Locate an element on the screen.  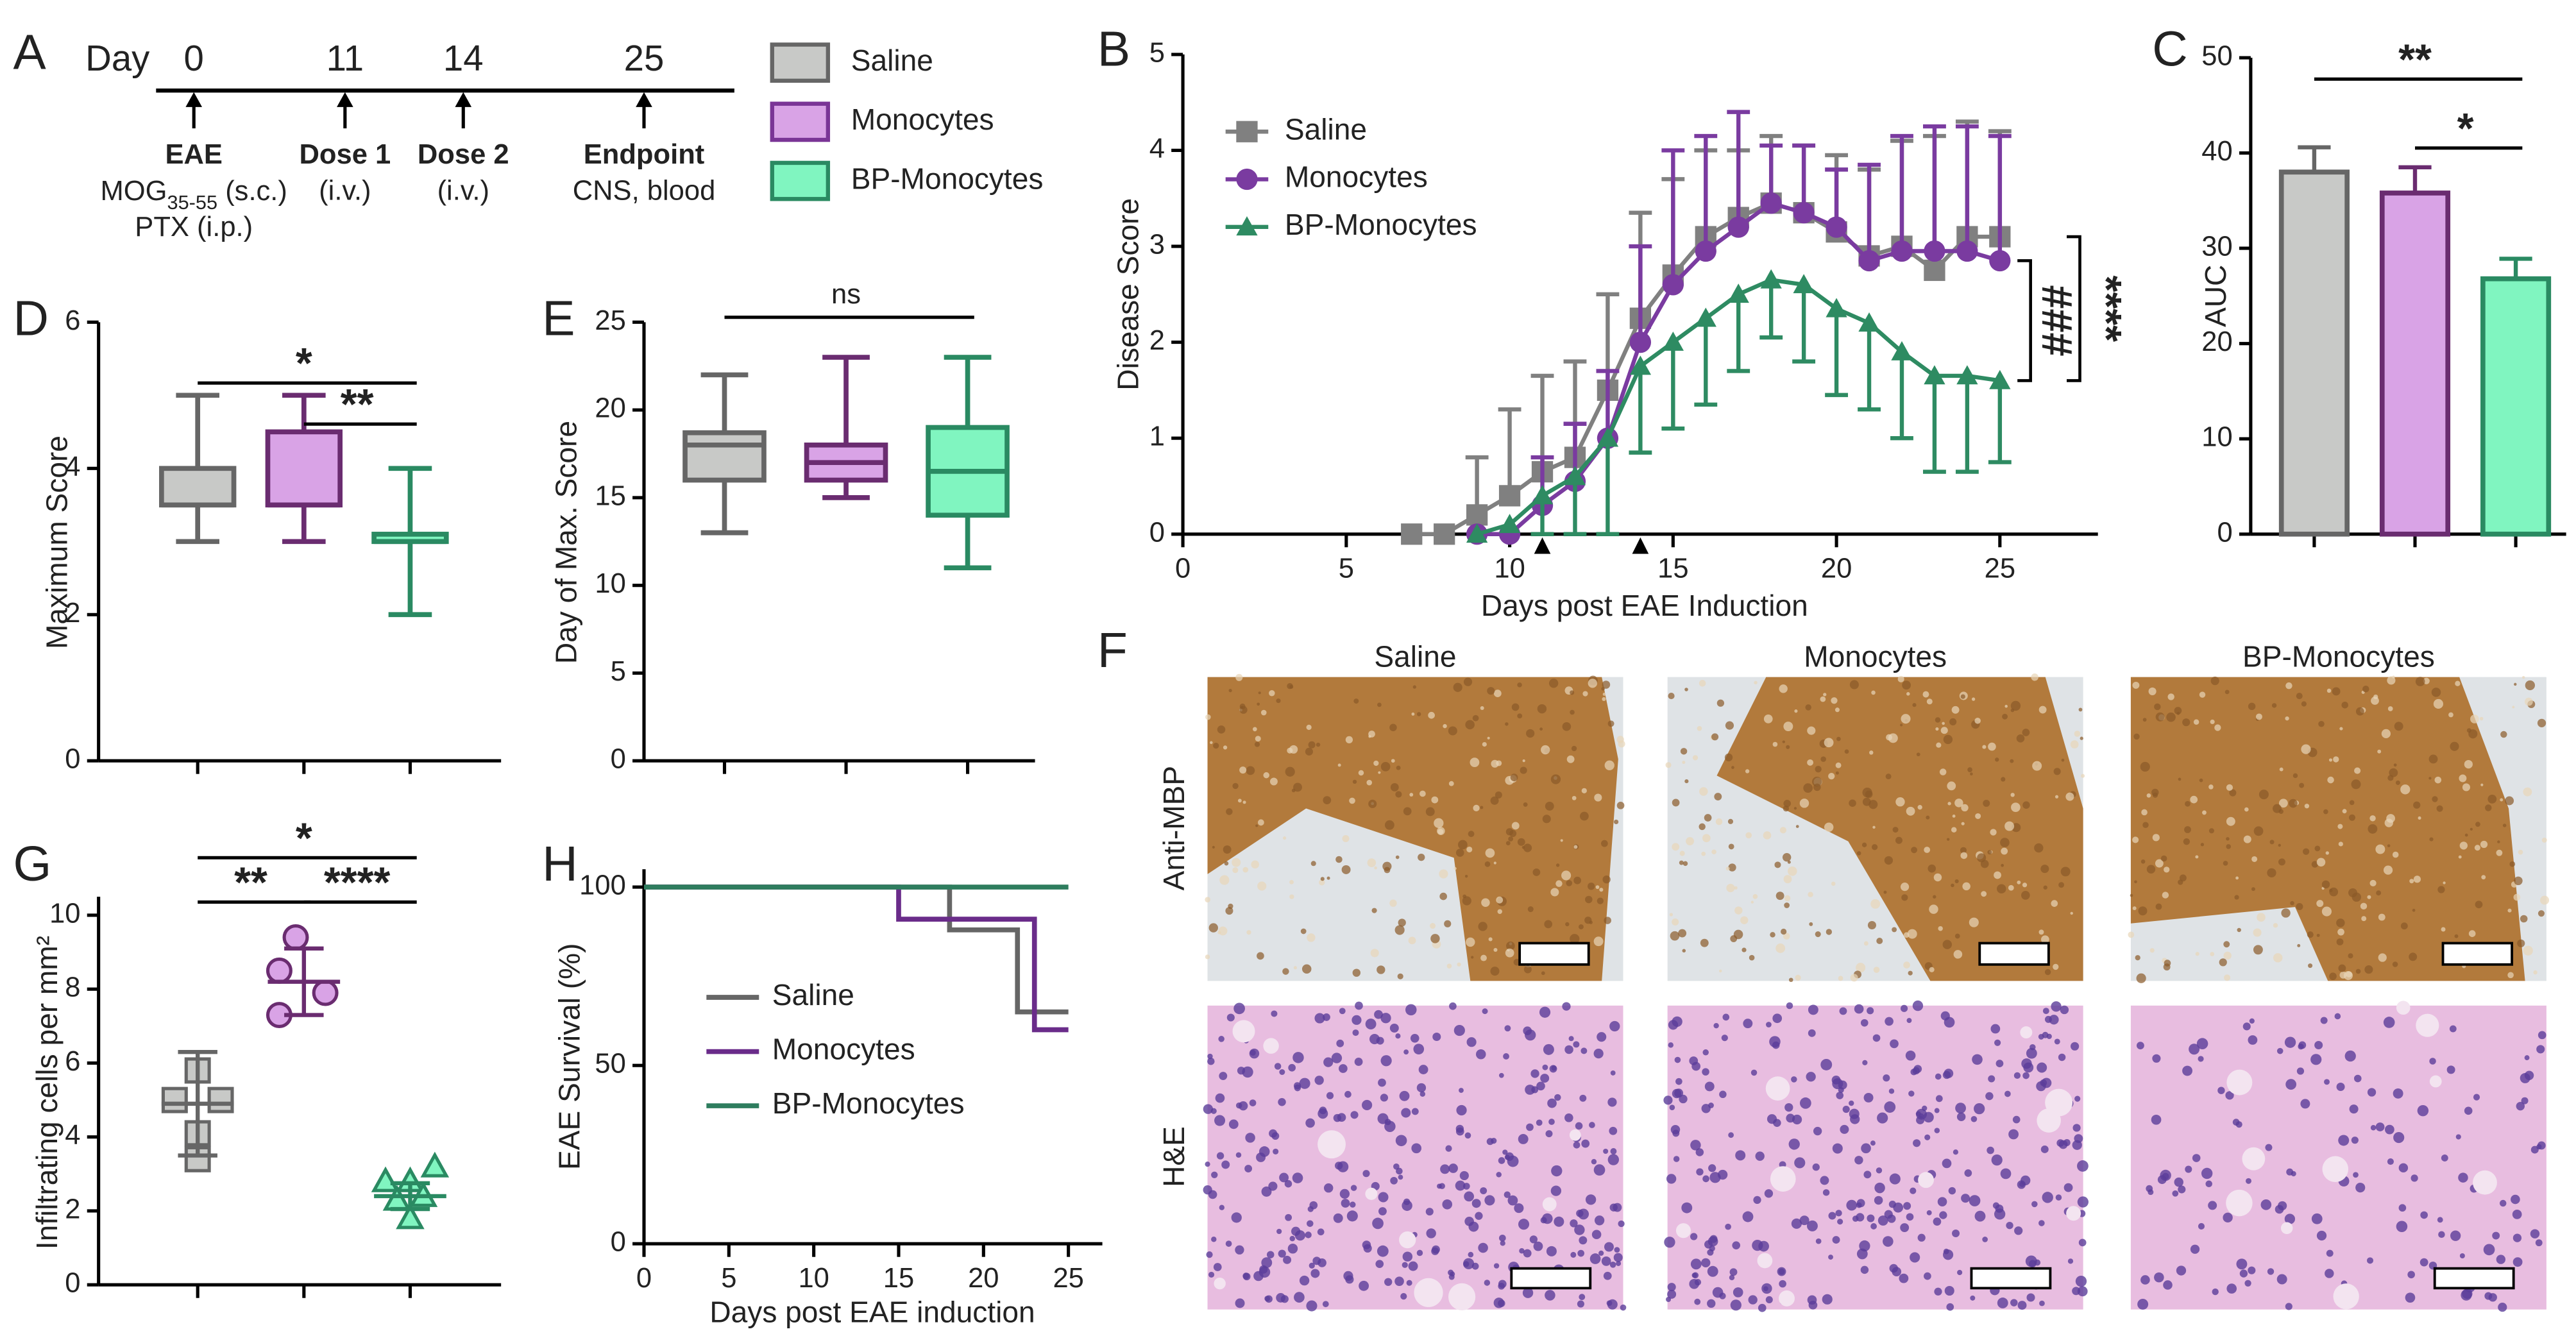
vacuole is located at coordinates (2485, 1182).